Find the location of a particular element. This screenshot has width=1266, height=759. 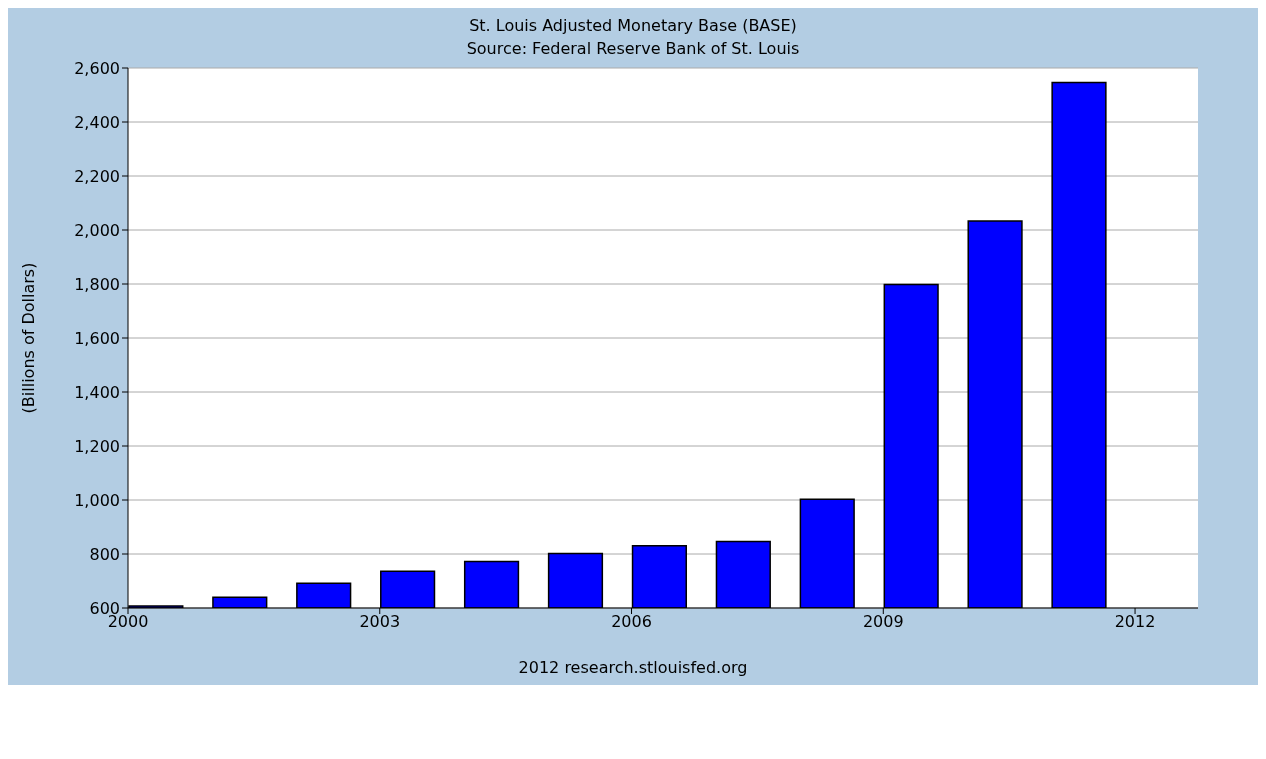

y-tick-label: 800 is located at coordinates (104, 554).